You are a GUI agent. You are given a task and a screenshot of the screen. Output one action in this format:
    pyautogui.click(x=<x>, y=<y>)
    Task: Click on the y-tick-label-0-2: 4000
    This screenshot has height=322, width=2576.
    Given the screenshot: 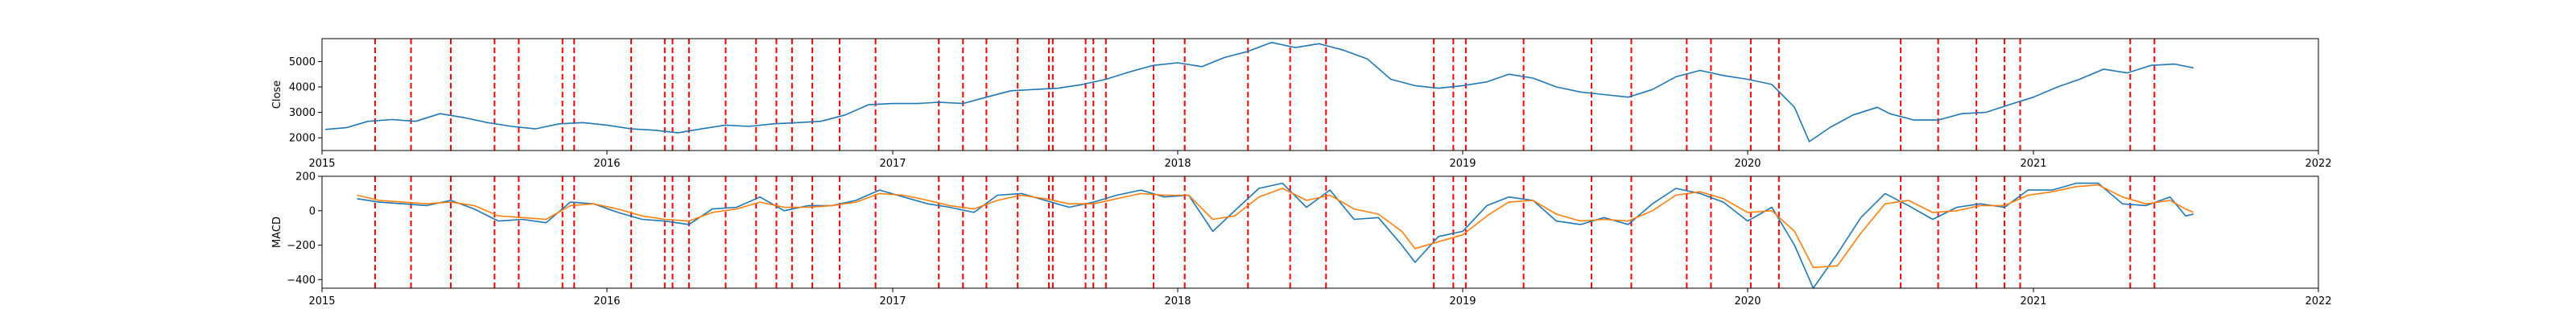 What is the action you would take?
    pyautogui.click(x=302, y=88)
    